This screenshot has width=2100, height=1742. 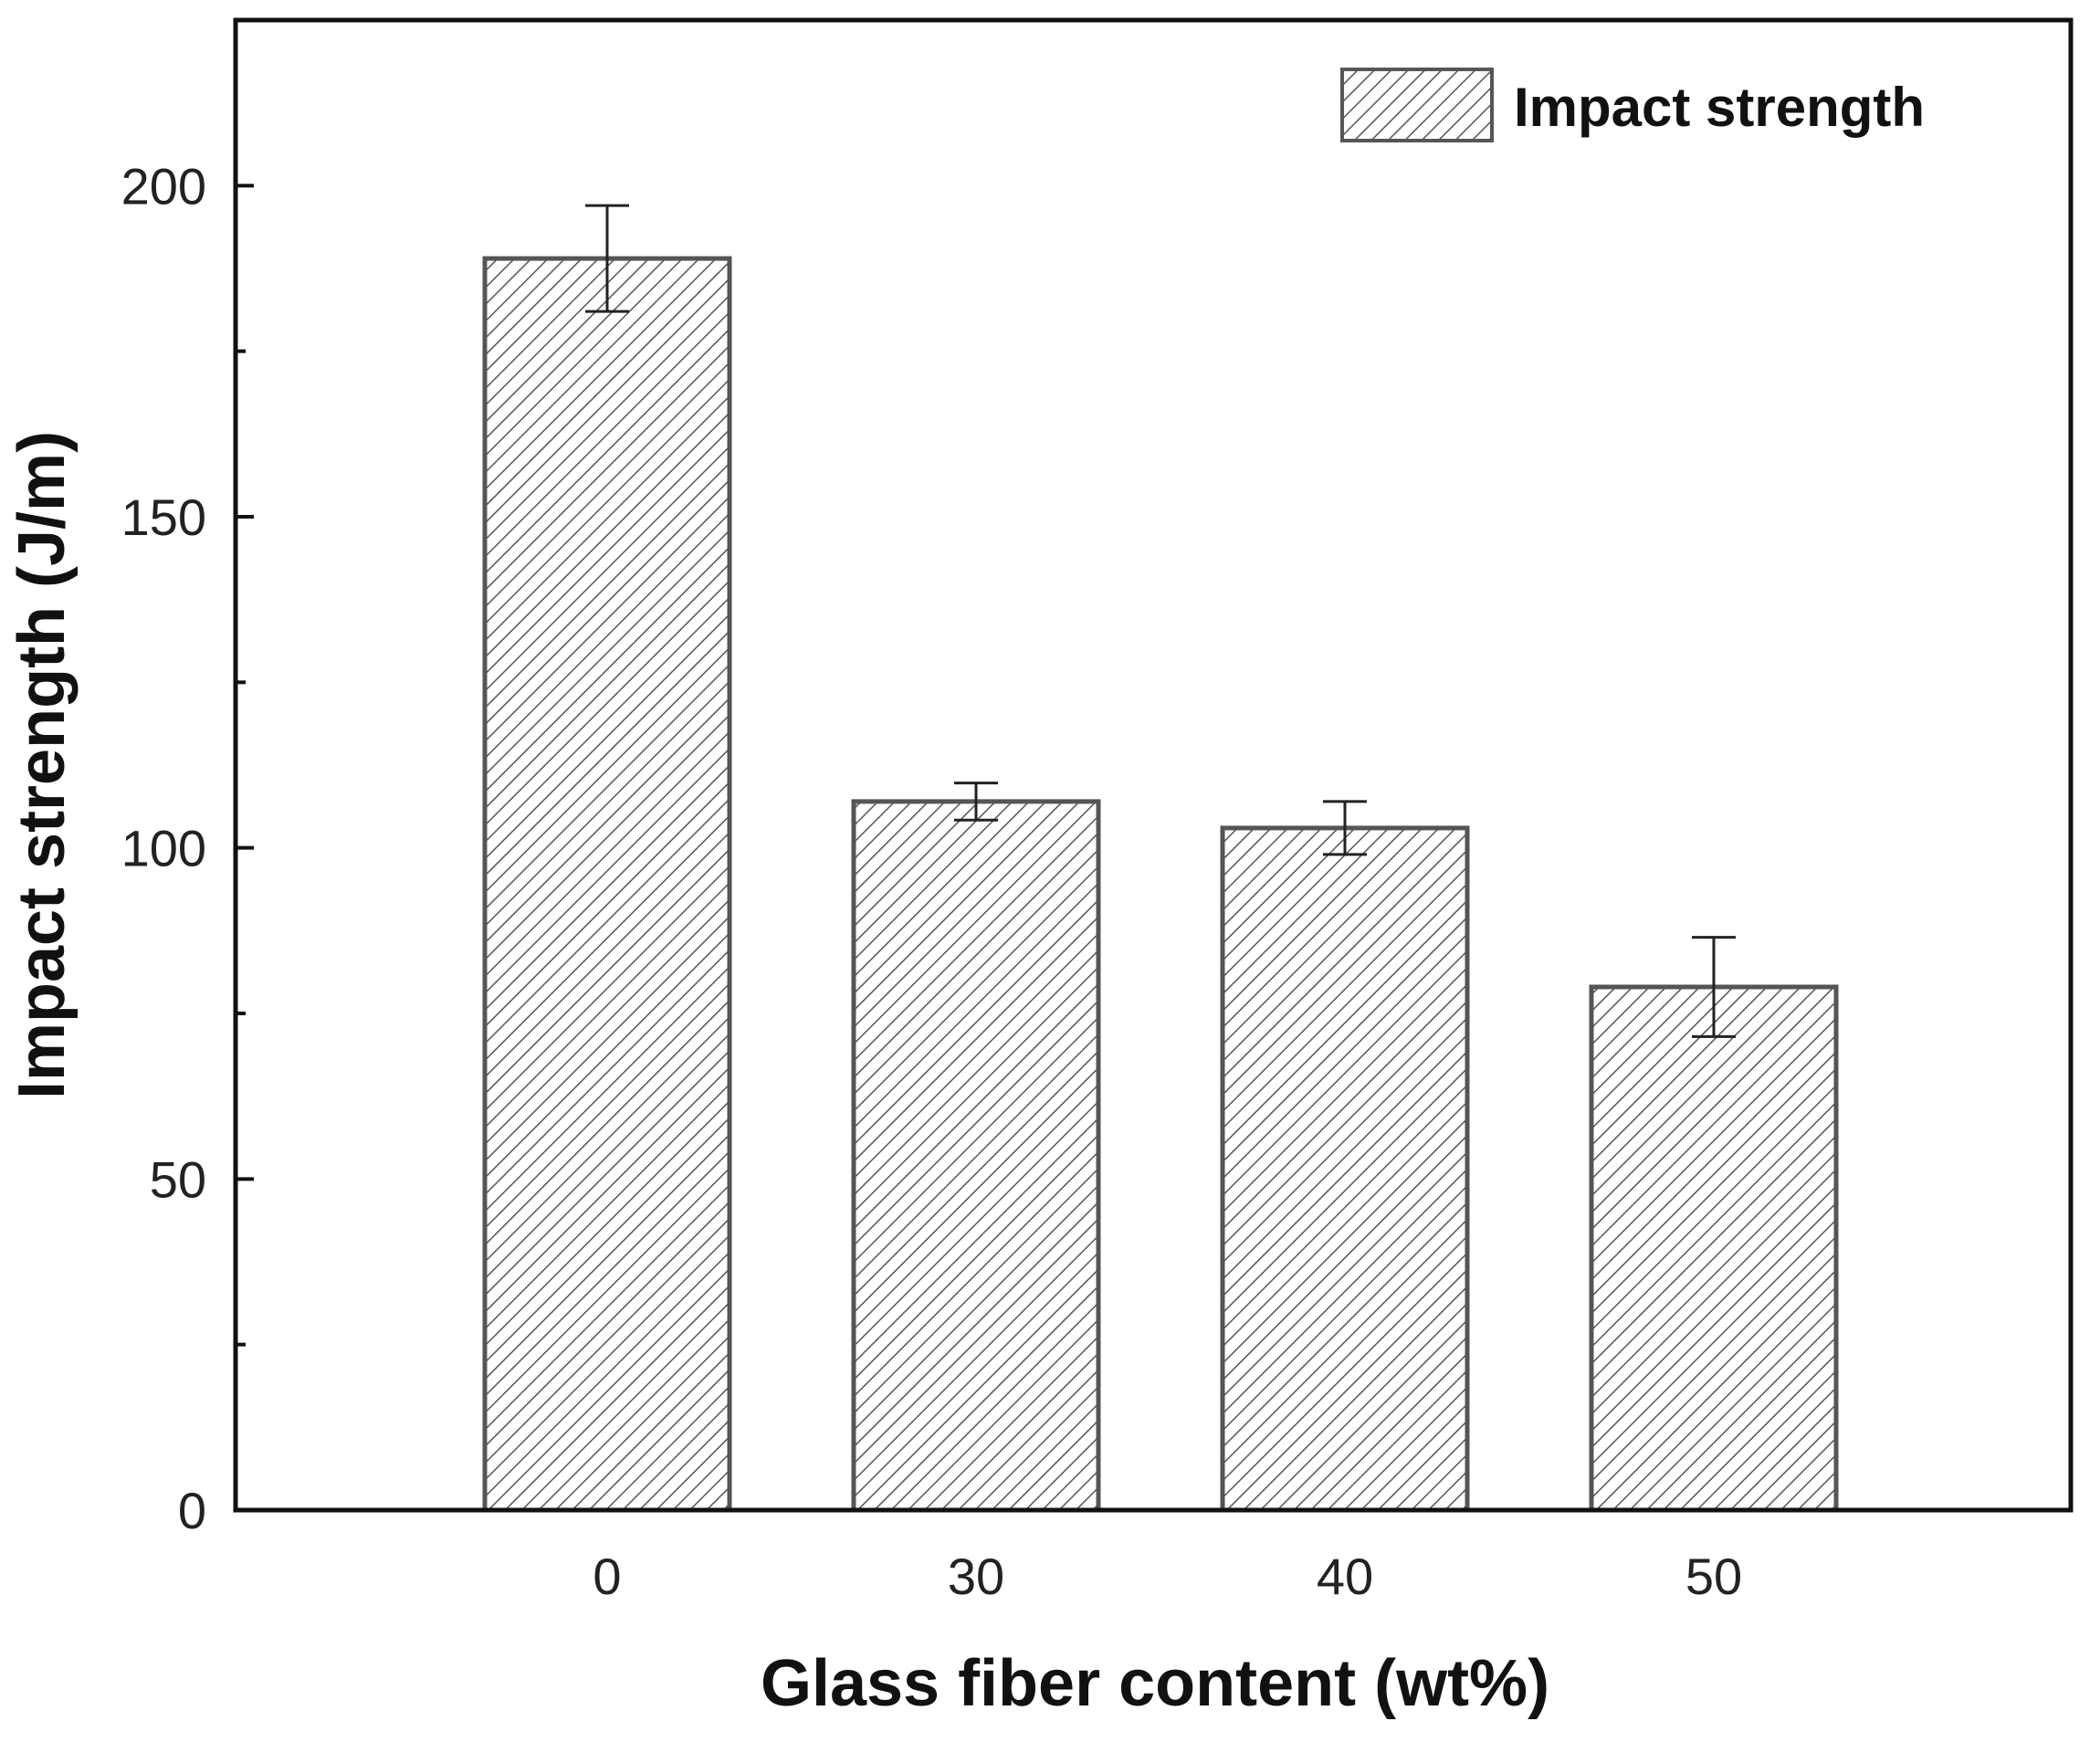 I want to click on y-tick-label-50: 50, so click(x=178, y=1179).